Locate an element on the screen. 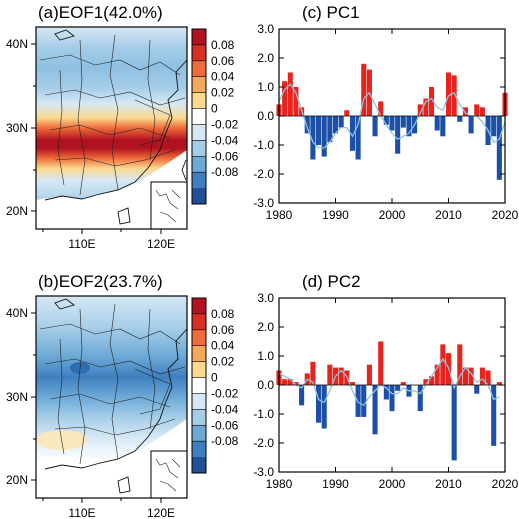 This screenshot has width=519, height=519. eof1-colorbar-label: -0.08 is located at coordinates (225, 172).